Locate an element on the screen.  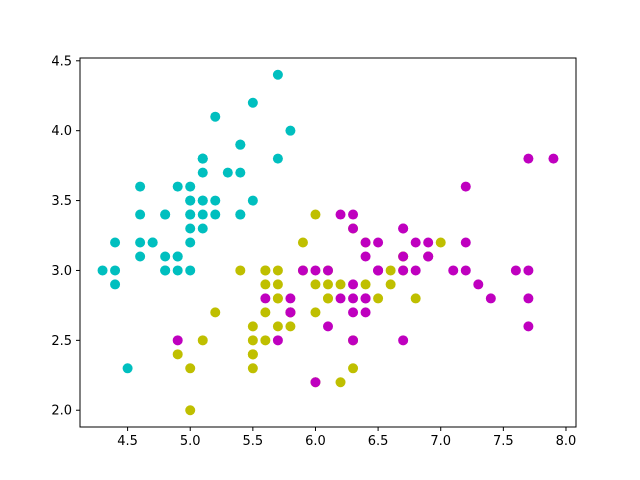
y-tick-label: 3.5 is located at coordinates (61, 201).